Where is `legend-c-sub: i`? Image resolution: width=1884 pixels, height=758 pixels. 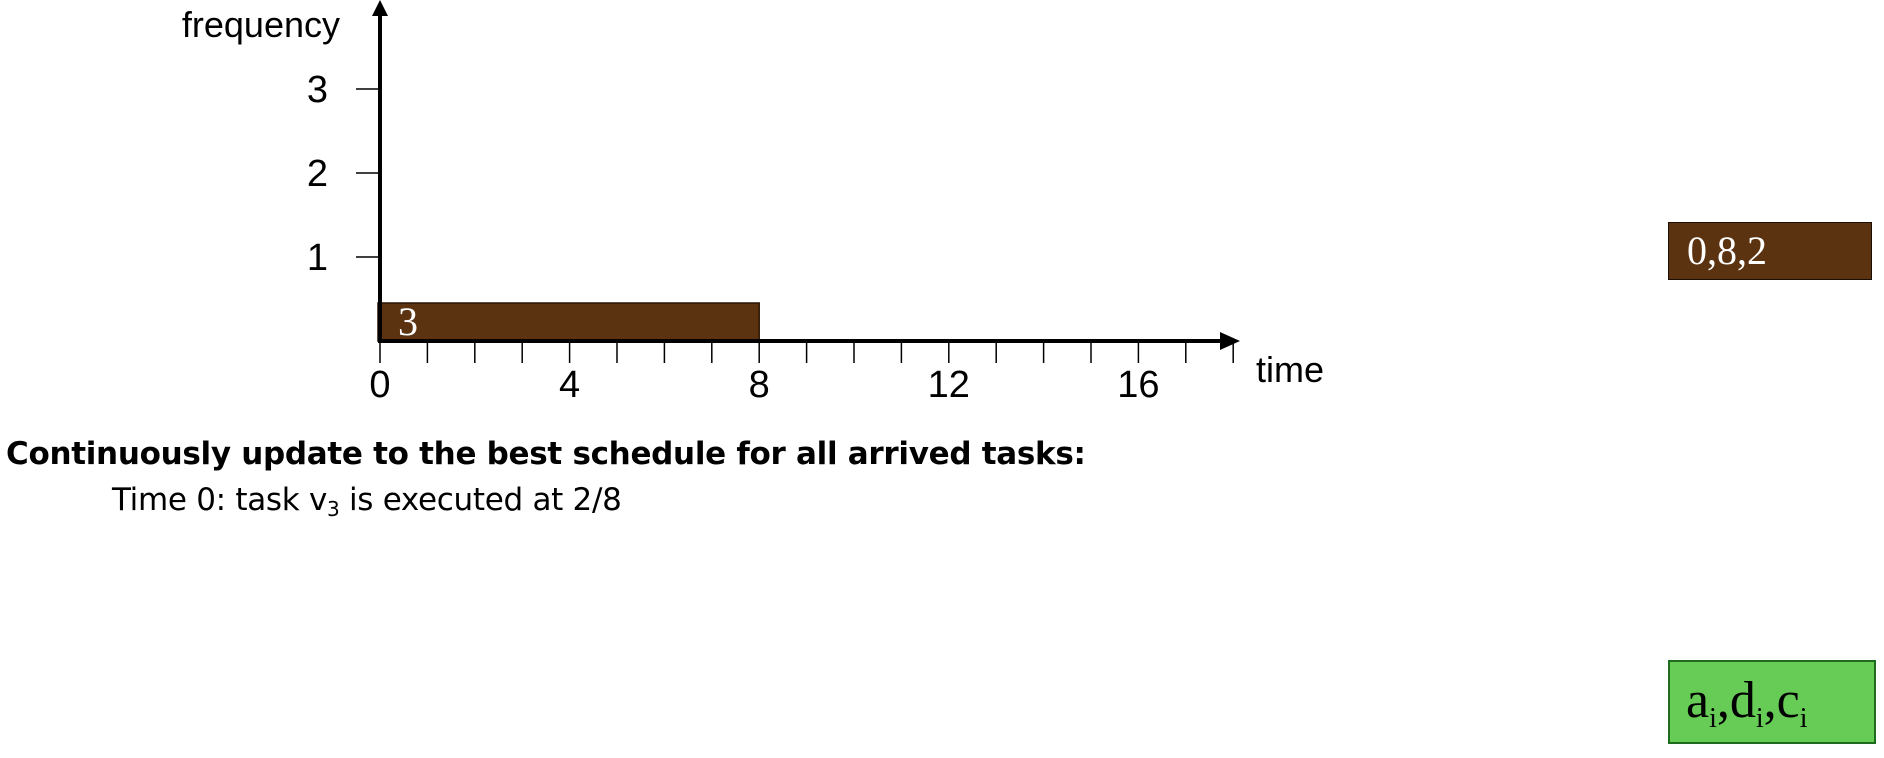
legend-c-sub: i is located at coordinates (1803, 718).